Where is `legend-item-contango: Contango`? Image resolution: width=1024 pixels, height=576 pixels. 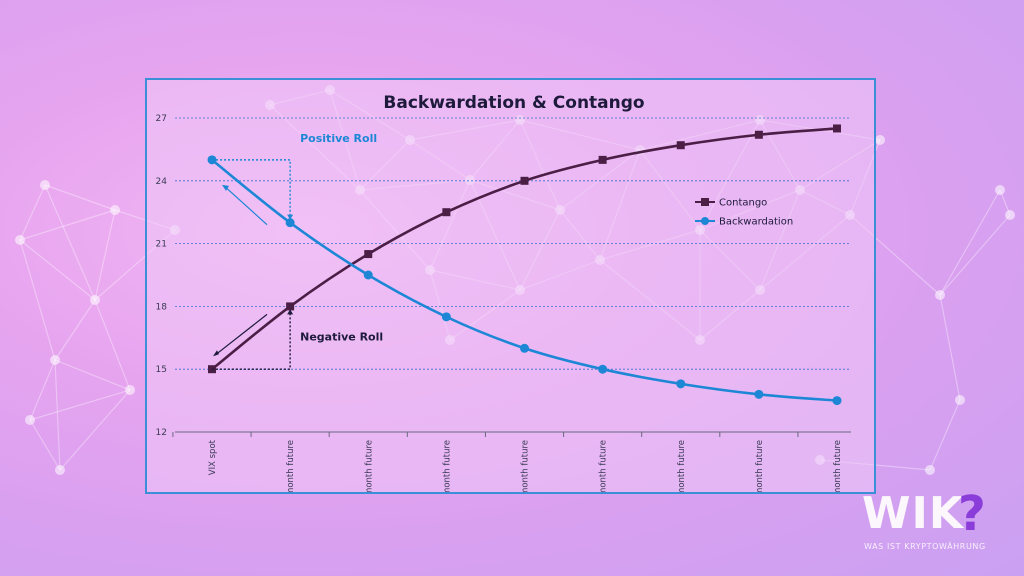
legend-item-contango: Contango is located at coordinates (731, 203).